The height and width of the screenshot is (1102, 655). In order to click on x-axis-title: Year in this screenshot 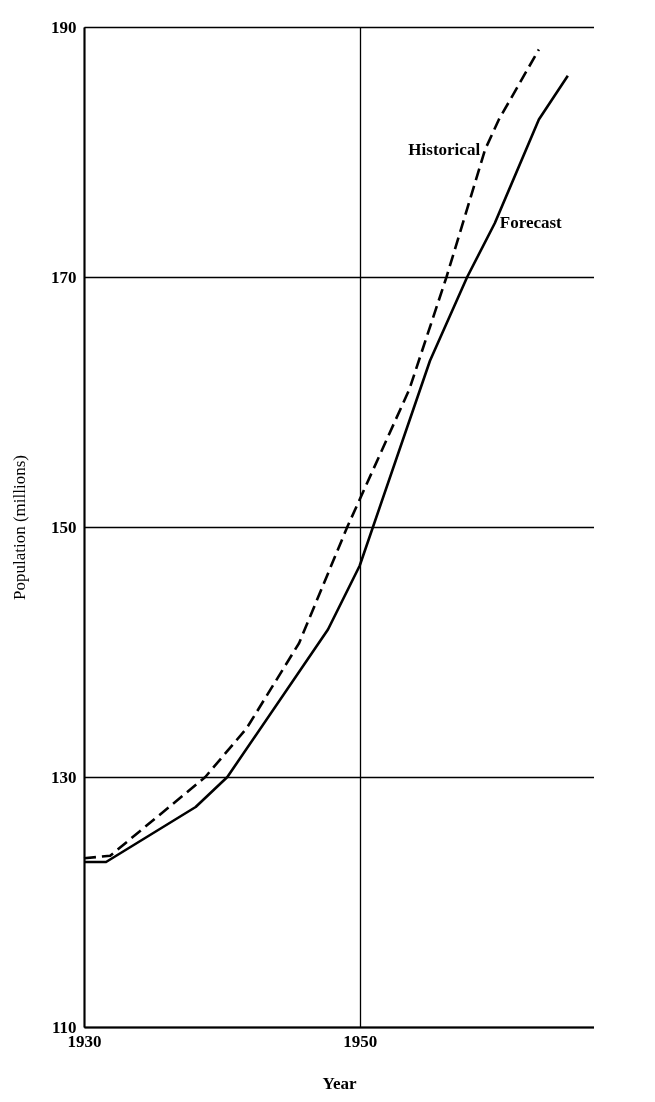, I will do `click(339, 1083)`.